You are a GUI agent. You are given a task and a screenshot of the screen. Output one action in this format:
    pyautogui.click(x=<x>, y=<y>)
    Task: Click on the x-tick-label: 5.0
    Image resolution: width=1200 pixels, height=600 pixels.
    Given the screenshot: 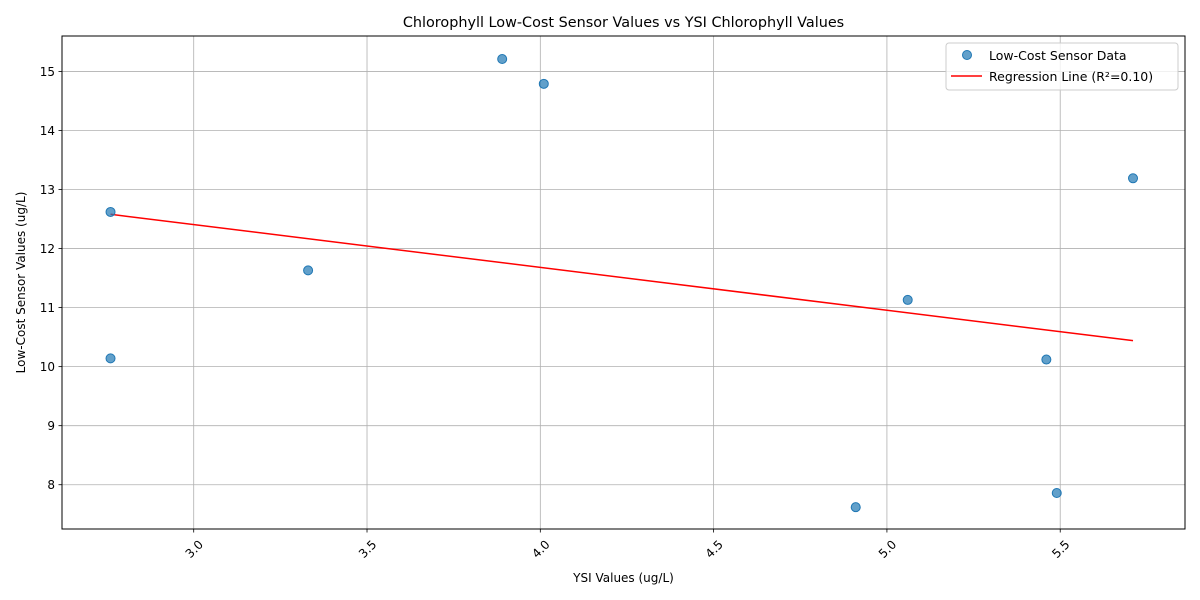 What is the action you would take?
    pyautogui.click(x=887, y=548)
    